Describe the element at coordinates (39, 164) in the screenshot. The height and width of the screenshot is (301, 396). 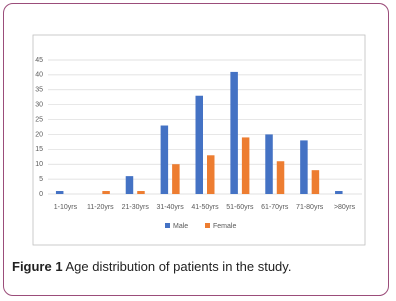
I see `y-tick-label: 10` at that location.